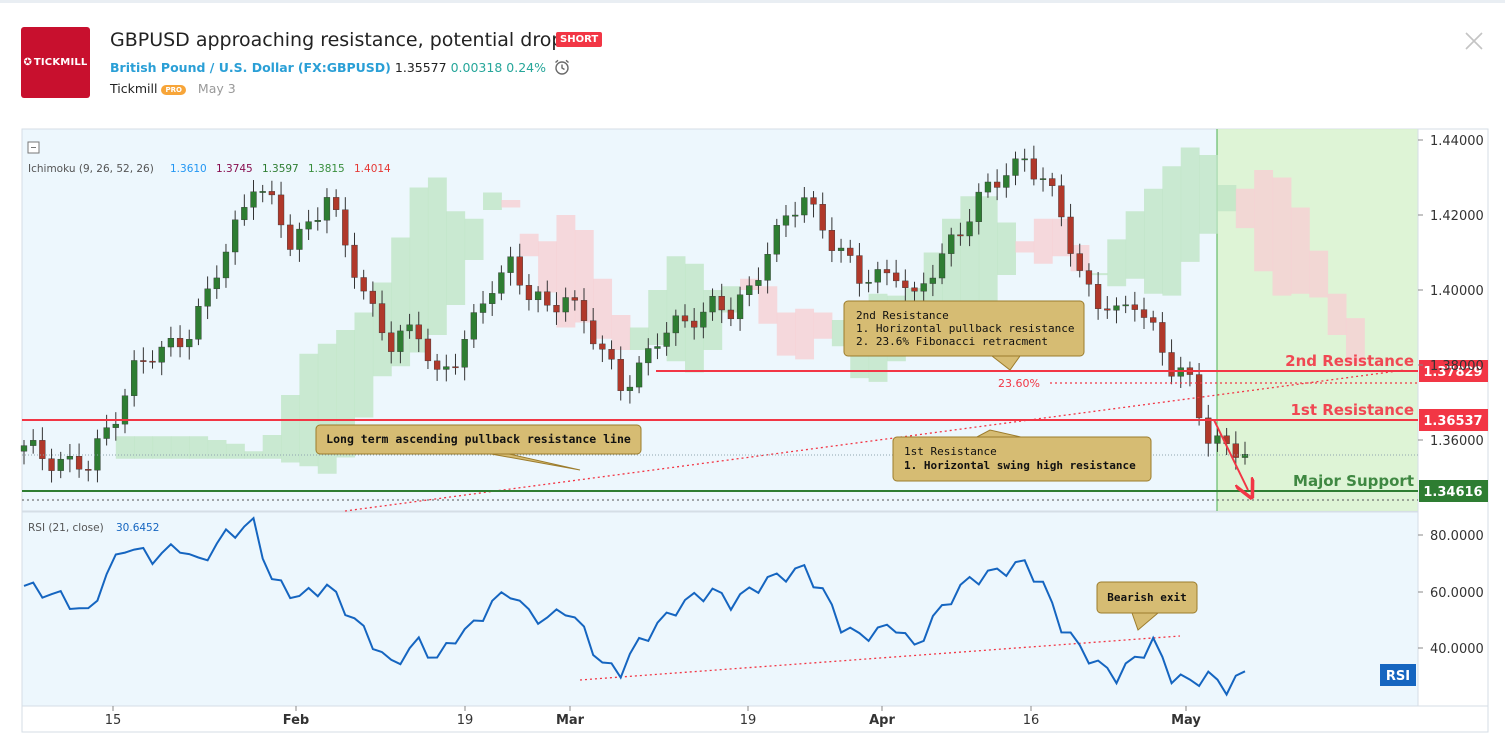 This screenshot has height=744, width=1505. I want to click on svg-text: 2. 23.6% Fibonacci retracment, so click(952, 341).